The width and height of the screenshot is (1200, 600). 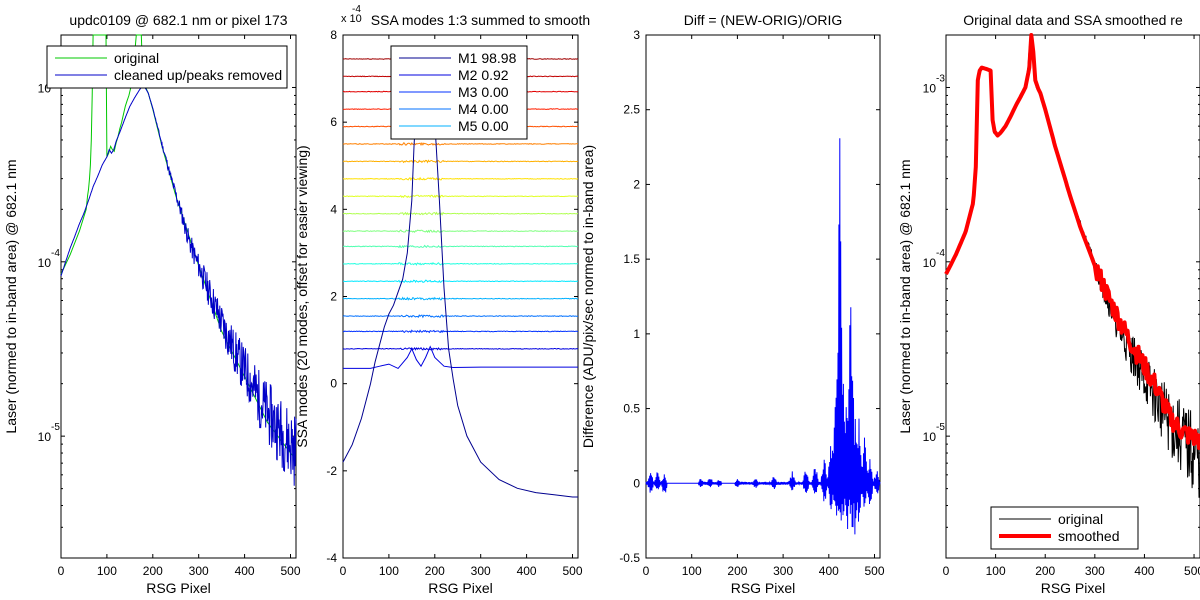 I want to click on legend-label: M2 0.92, so click(x=483, y=75).